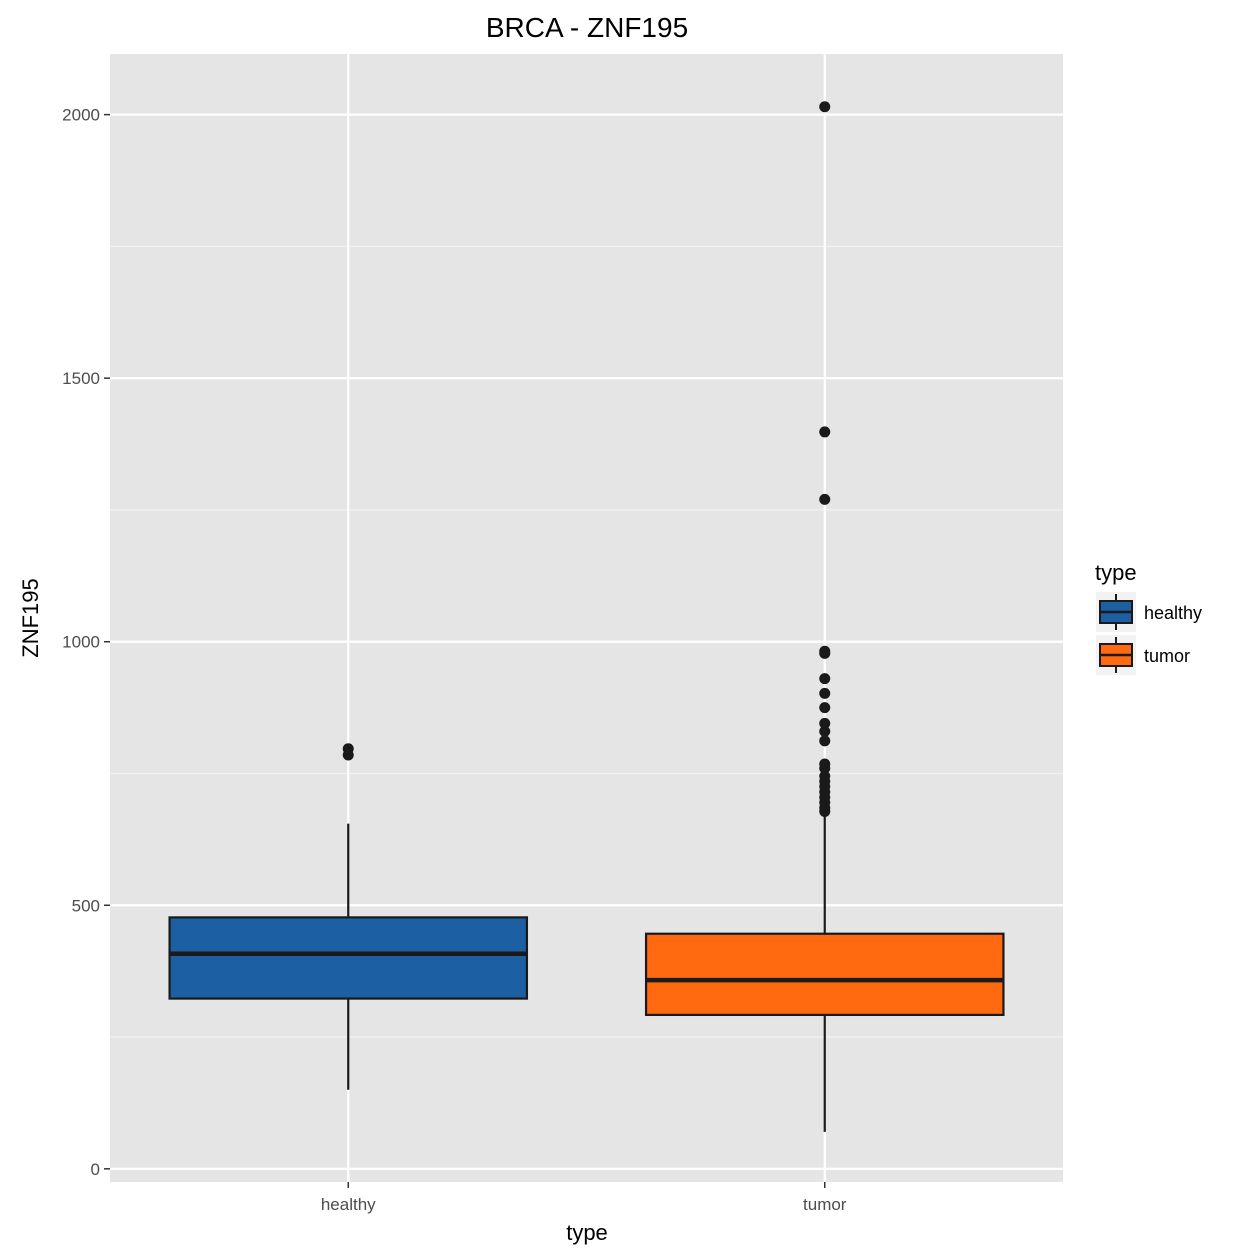 The image size is (1260, 1260). I want to click on legend-item-healthy: healthy, so click(1149, 612).